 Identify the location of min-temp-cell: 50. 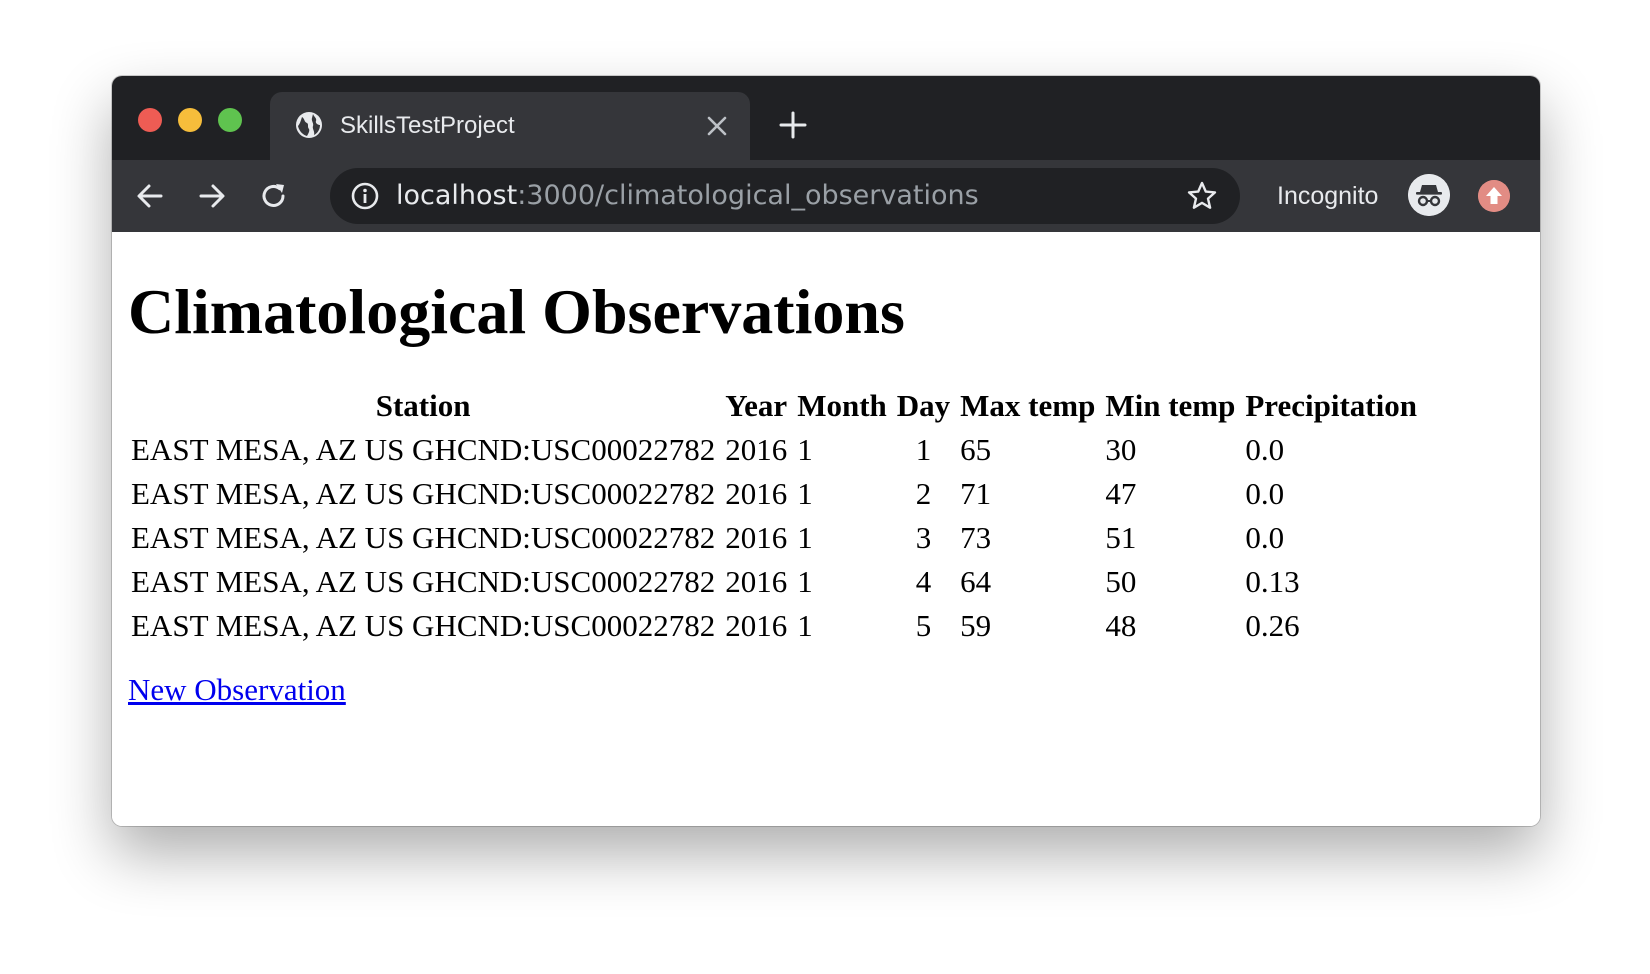
(1121, 581).